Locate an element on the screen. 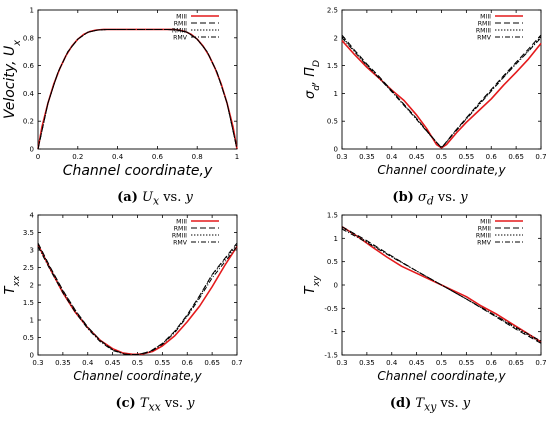  caption-d-rest: vs. is located at coordinates (449, 403).